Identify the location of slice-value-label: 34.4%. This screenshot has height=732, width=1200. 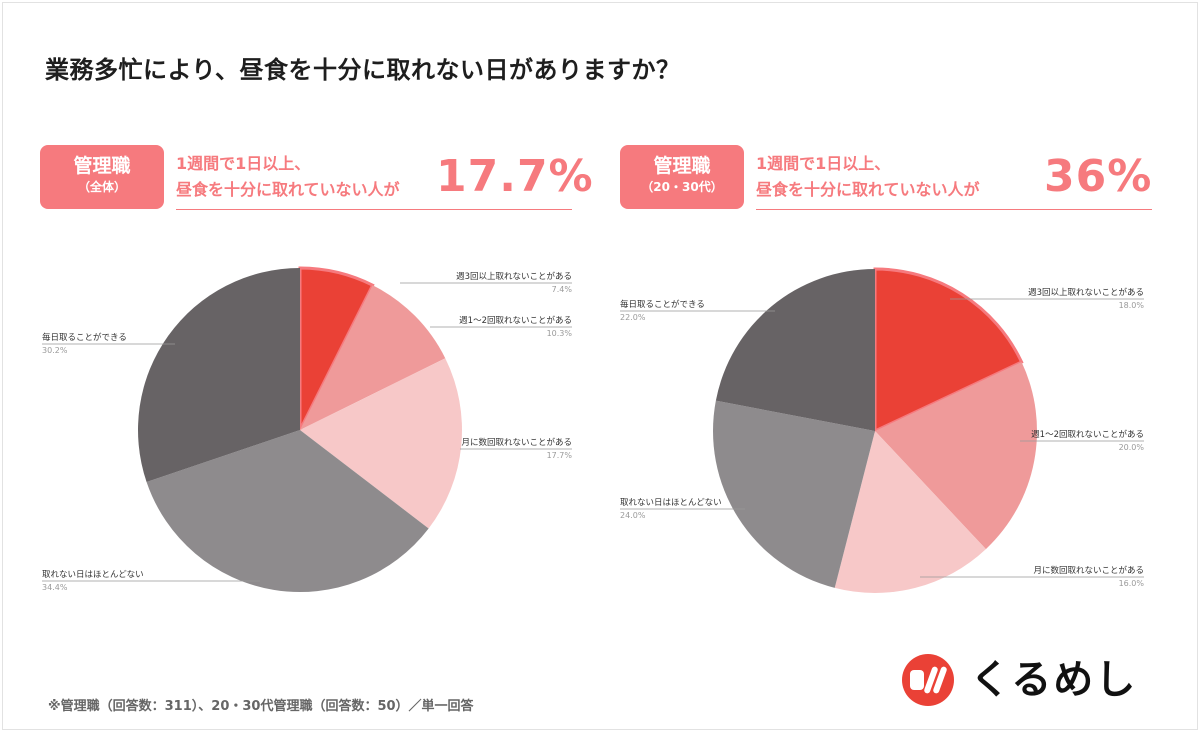
(55, 587).